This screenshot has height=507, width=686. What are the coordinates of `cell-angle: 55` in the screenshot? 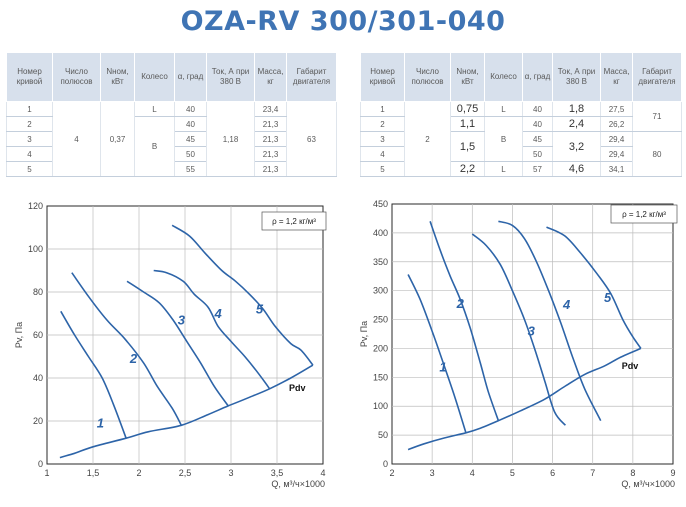 It's located at (190, 169).